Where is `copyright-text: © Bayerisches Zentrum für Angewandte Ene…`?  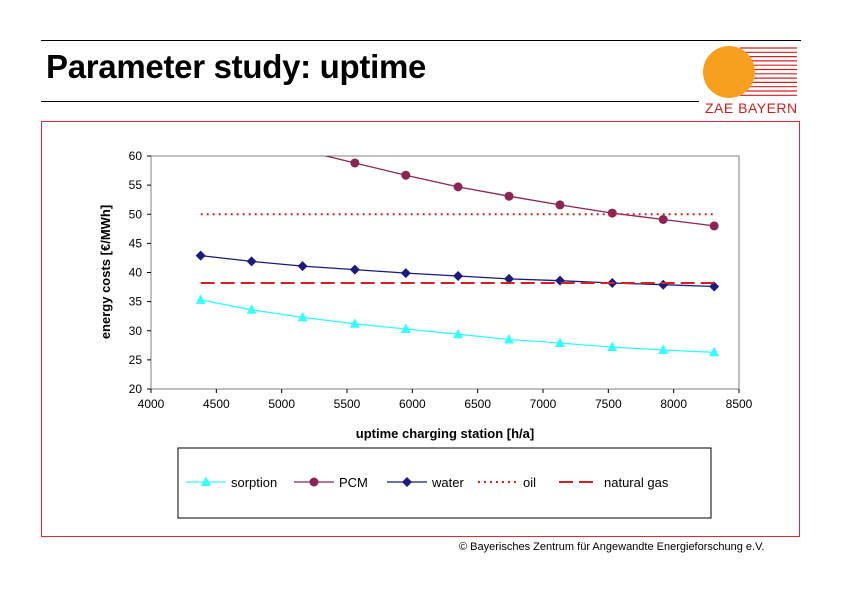
copyright-text: © Bayerisches Zentrum für Angewandte Ene… is located at coordinates (612, 547).